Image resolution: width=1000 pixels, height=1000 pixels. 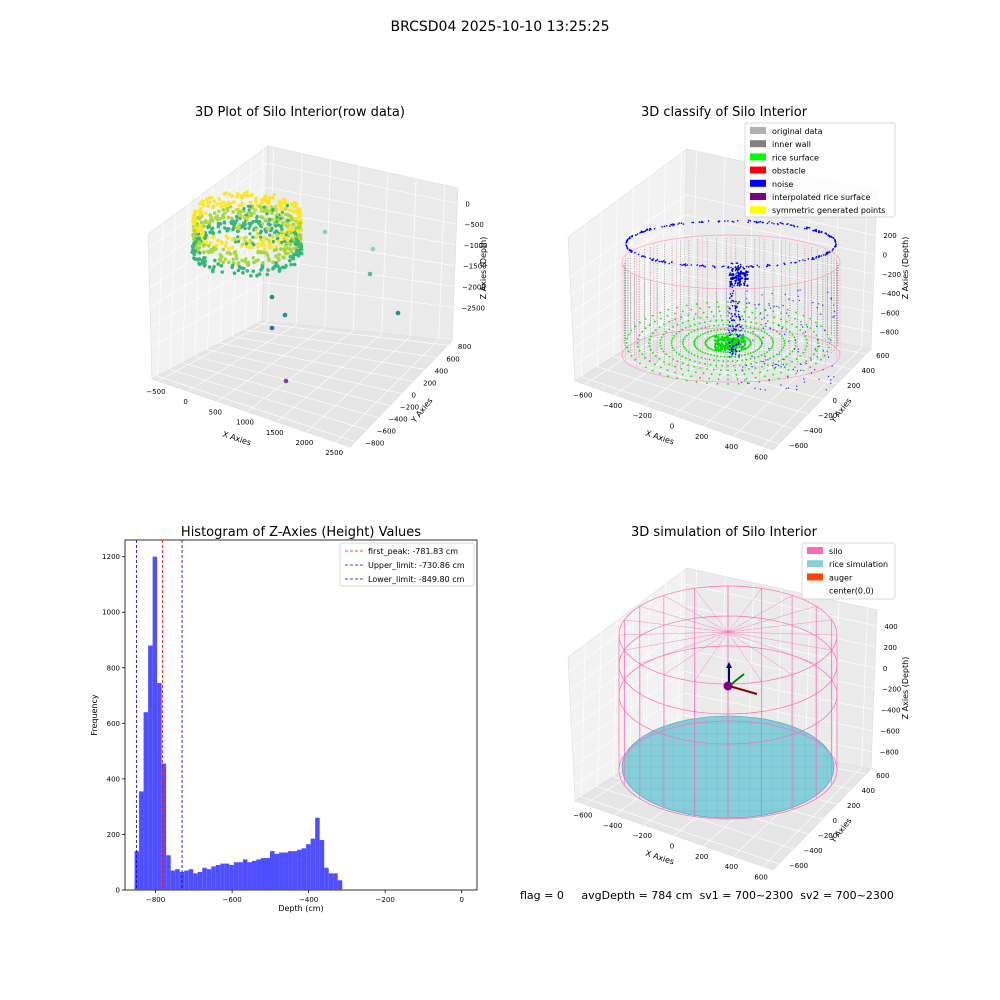 What do you see at coordinates (848, 571) in the screenshot?
I see `p4-legend: silo rice simulation auger center(0,0)` at bounding box center [848, 571].